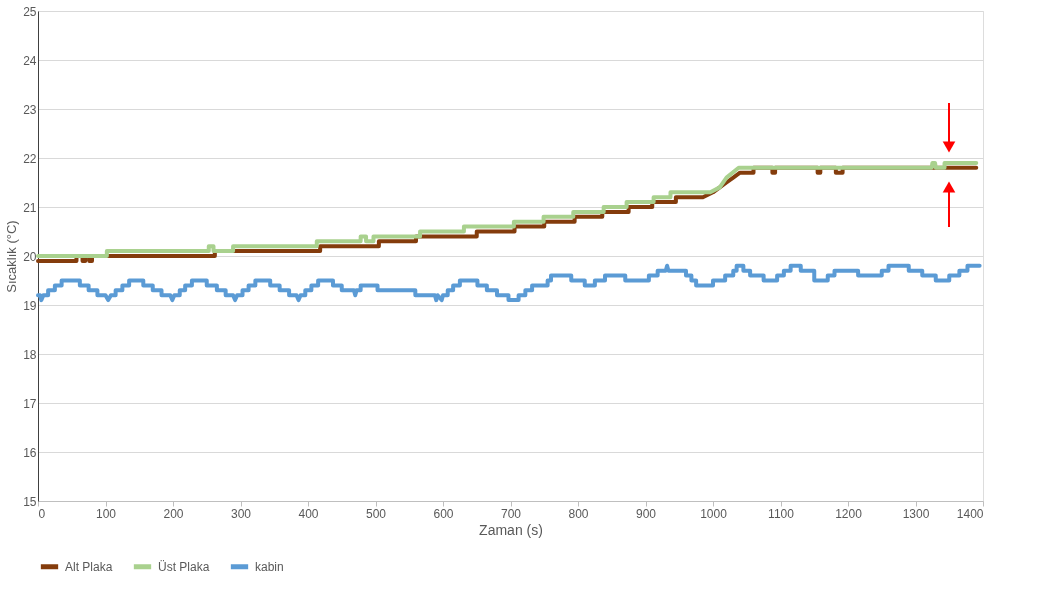 The image size is (1058, 608). I want to click on x-tick-label: 800, so click(578, 513).